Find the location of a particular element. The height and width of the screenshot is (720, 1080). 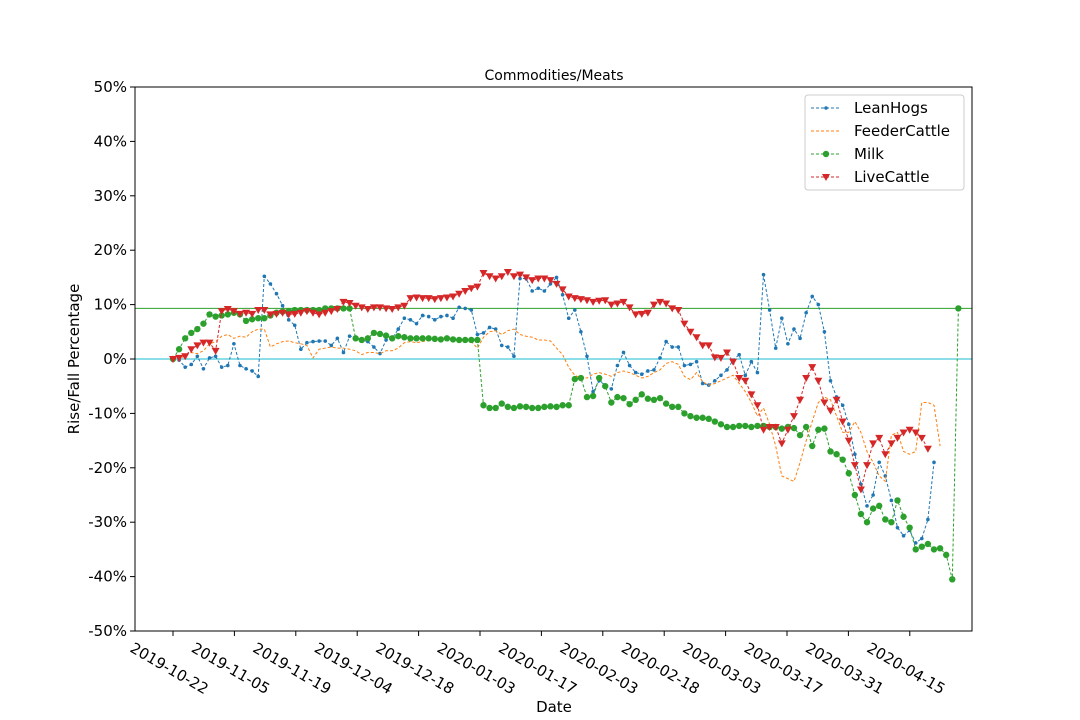

y-axis: -50% -40% -30% -20% -10% 0% 10% 20% 30% 40% 50% is located at coordinates (111, 359).